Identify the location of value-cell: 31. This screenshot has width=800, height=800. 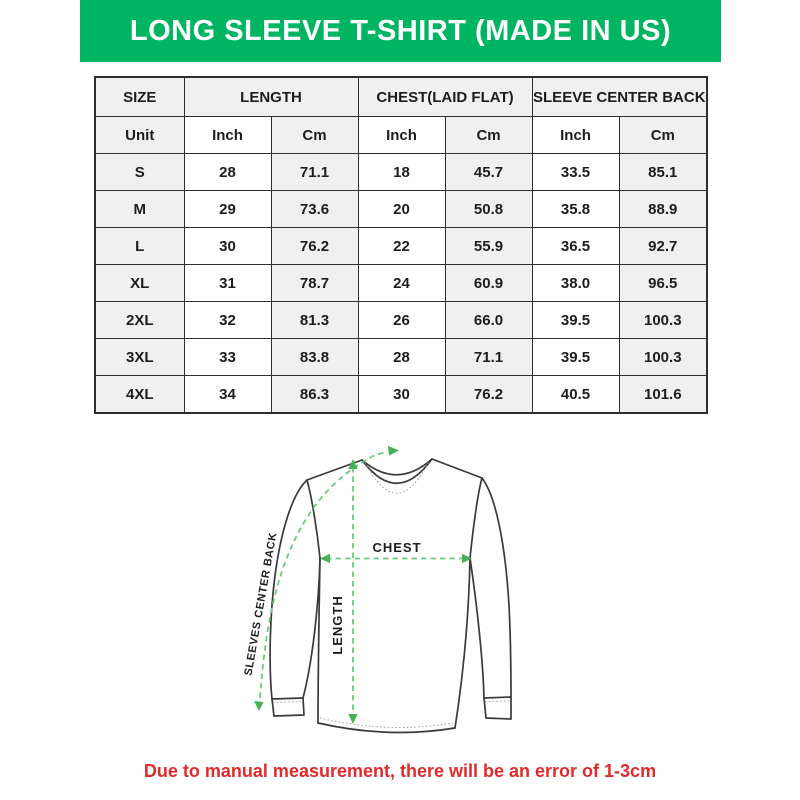
(227, 283).